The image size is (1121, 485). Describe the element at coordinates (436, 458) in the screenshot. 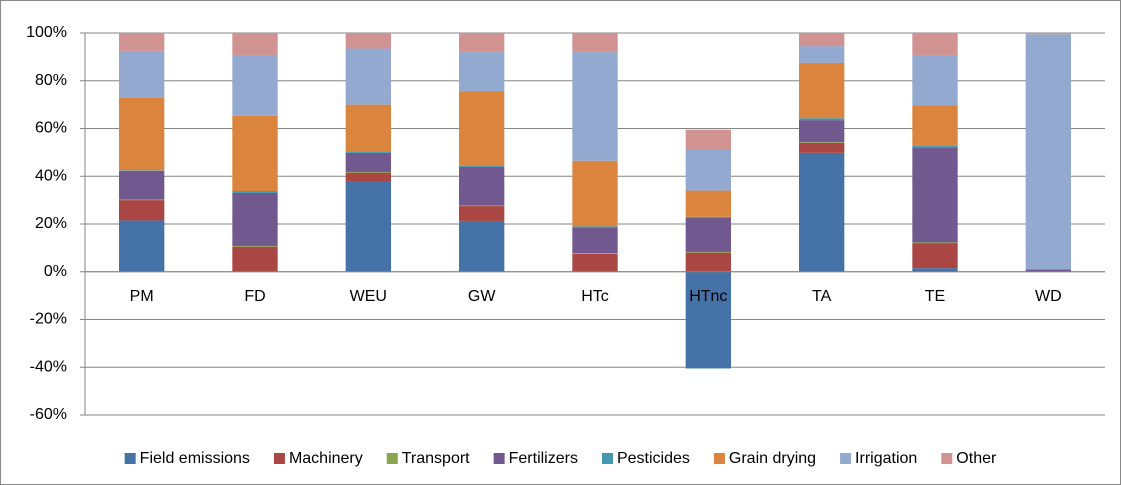

I see `legend-label: Transport` at that location.